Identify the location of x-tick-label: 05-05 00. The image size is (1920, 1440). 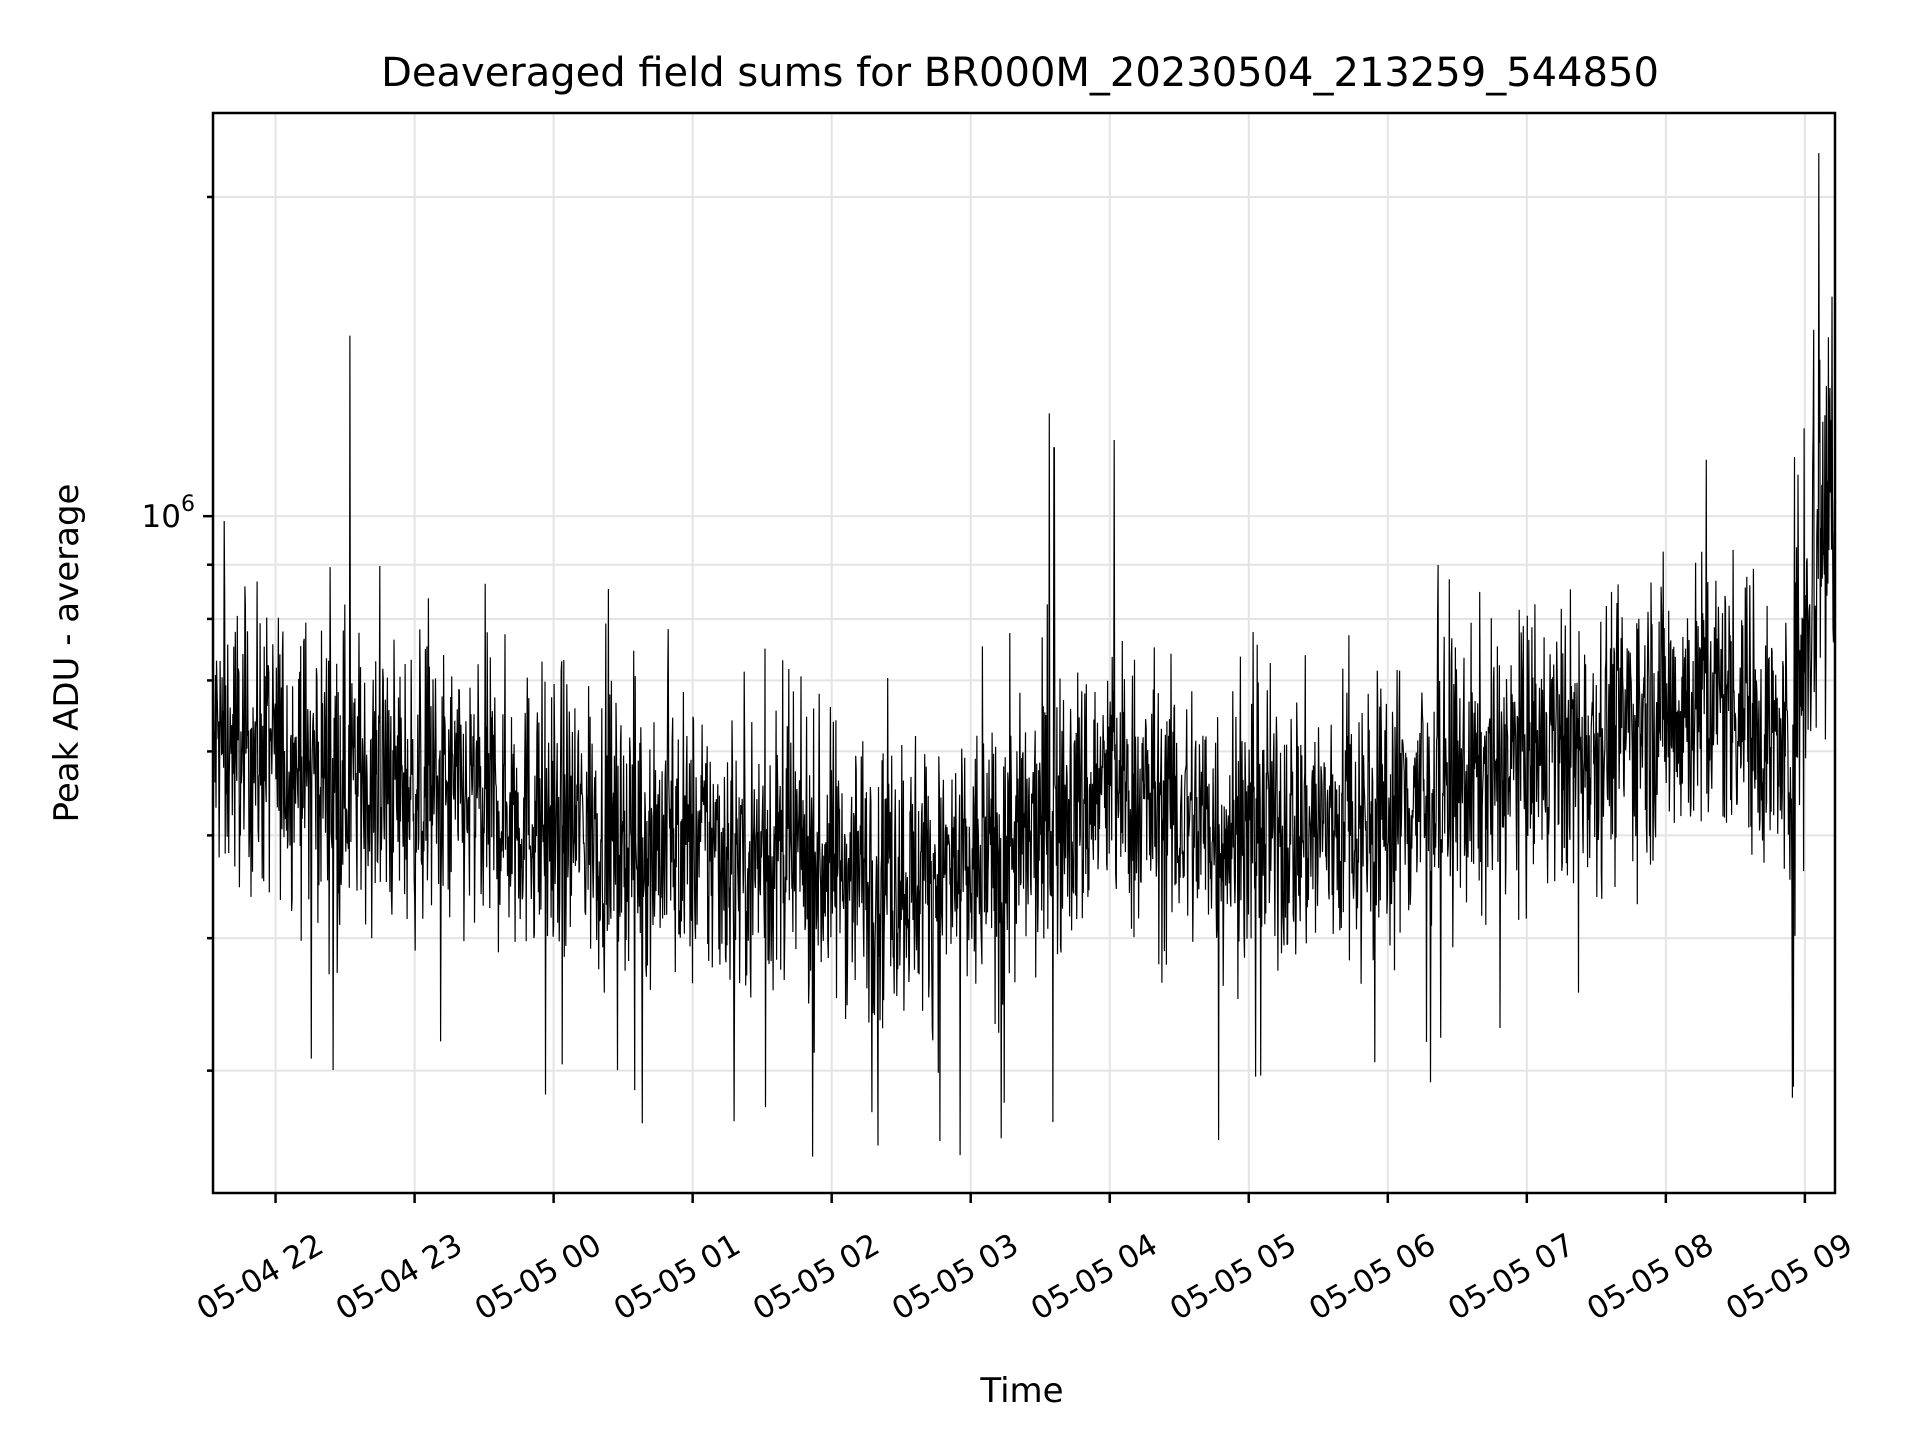
(538, 1277).